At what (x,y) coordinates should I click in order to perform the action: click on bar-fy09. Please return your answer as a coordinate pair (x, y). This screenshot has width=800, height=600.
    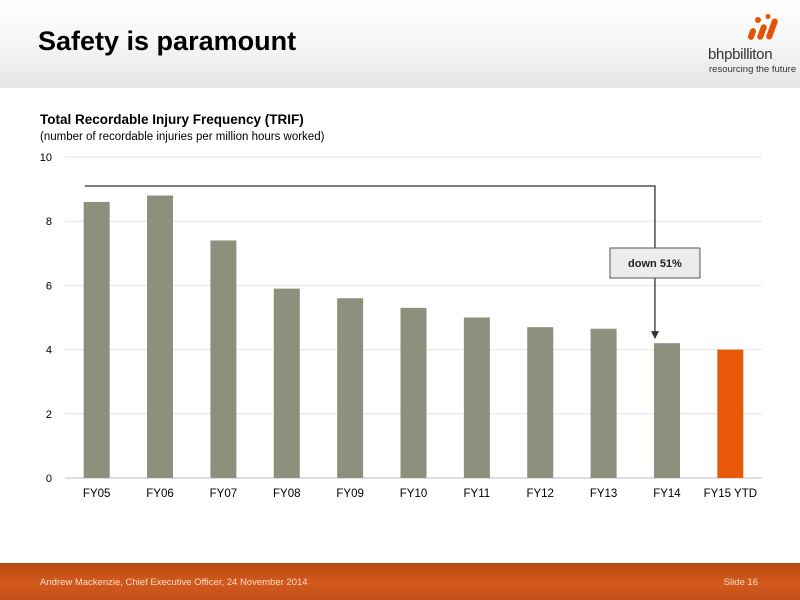
    Looking at the image, I should click on (350, 388).